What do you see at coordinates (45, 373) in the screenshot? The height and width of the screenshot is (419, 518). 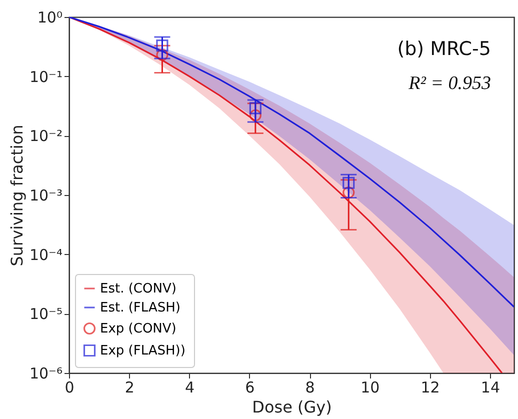 I see `y-tick-label: 10⁻⁶` at bounding box center [45, 373].